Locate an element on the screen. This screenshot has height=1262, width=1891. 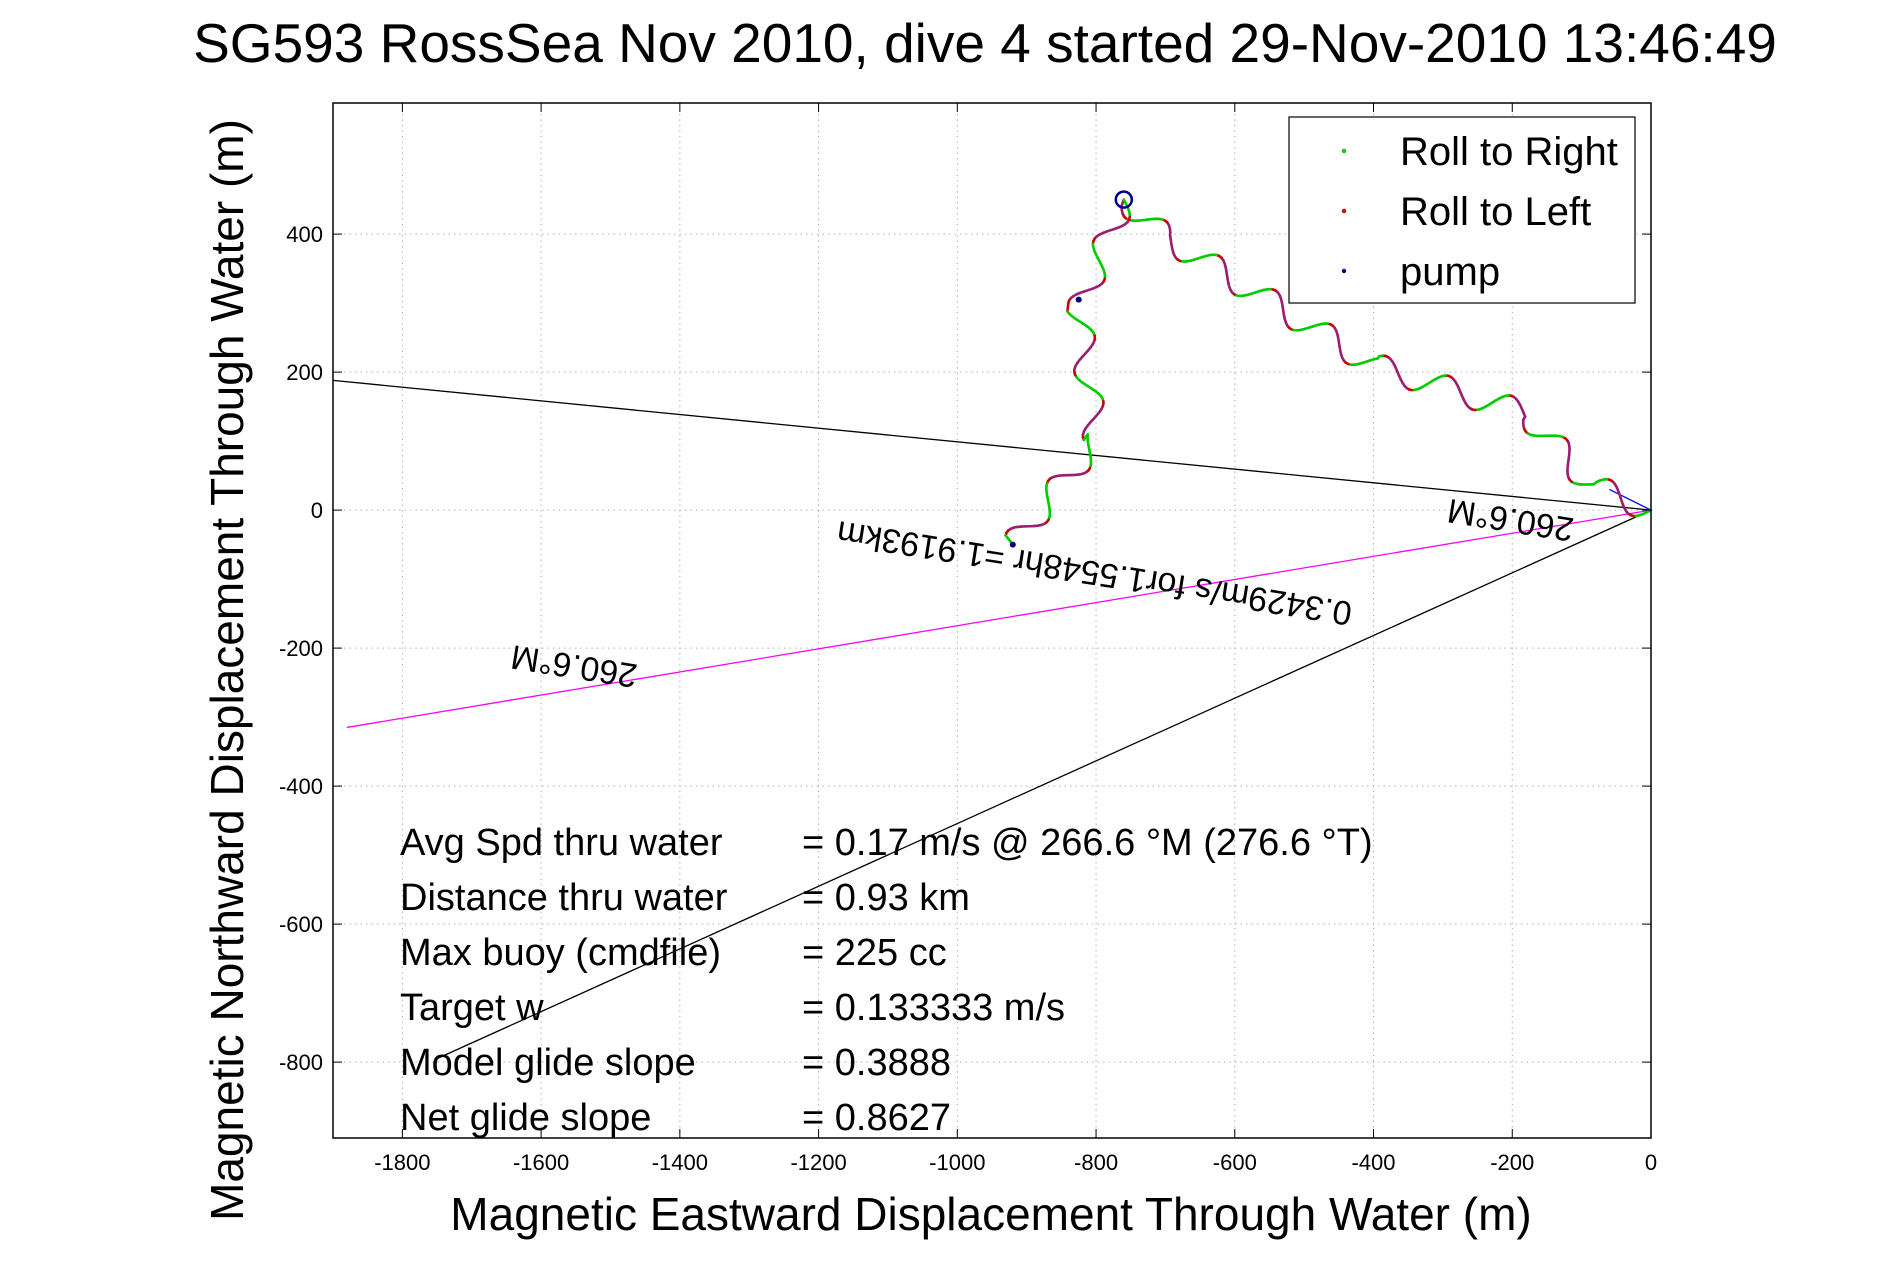
track-segment is located at coordinates (1068, 307).